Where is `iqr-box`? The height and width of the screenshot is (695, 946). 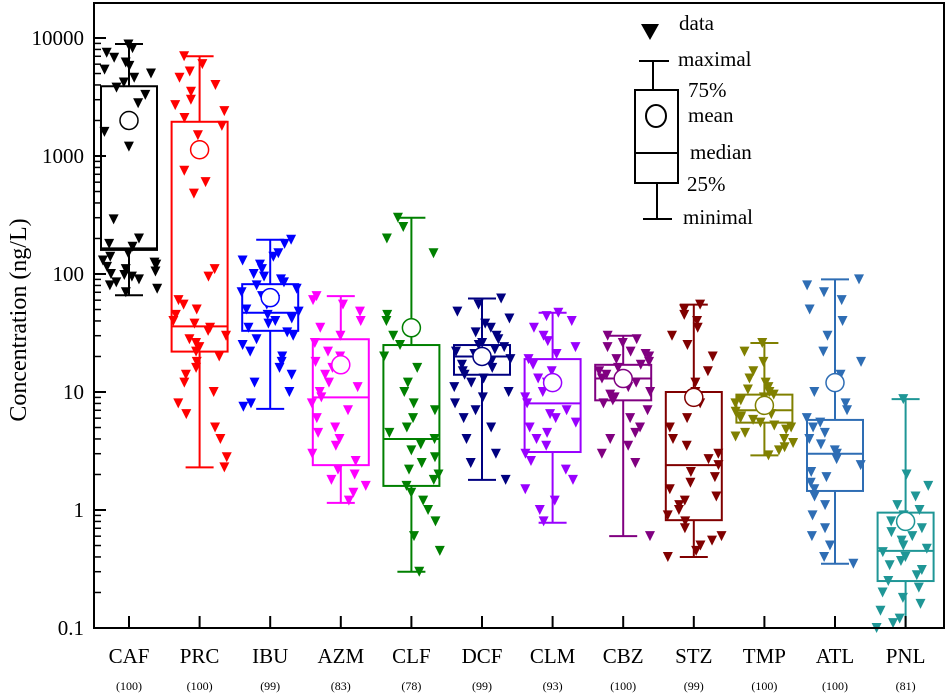 iqr-box is located at coordinates (693, 456).